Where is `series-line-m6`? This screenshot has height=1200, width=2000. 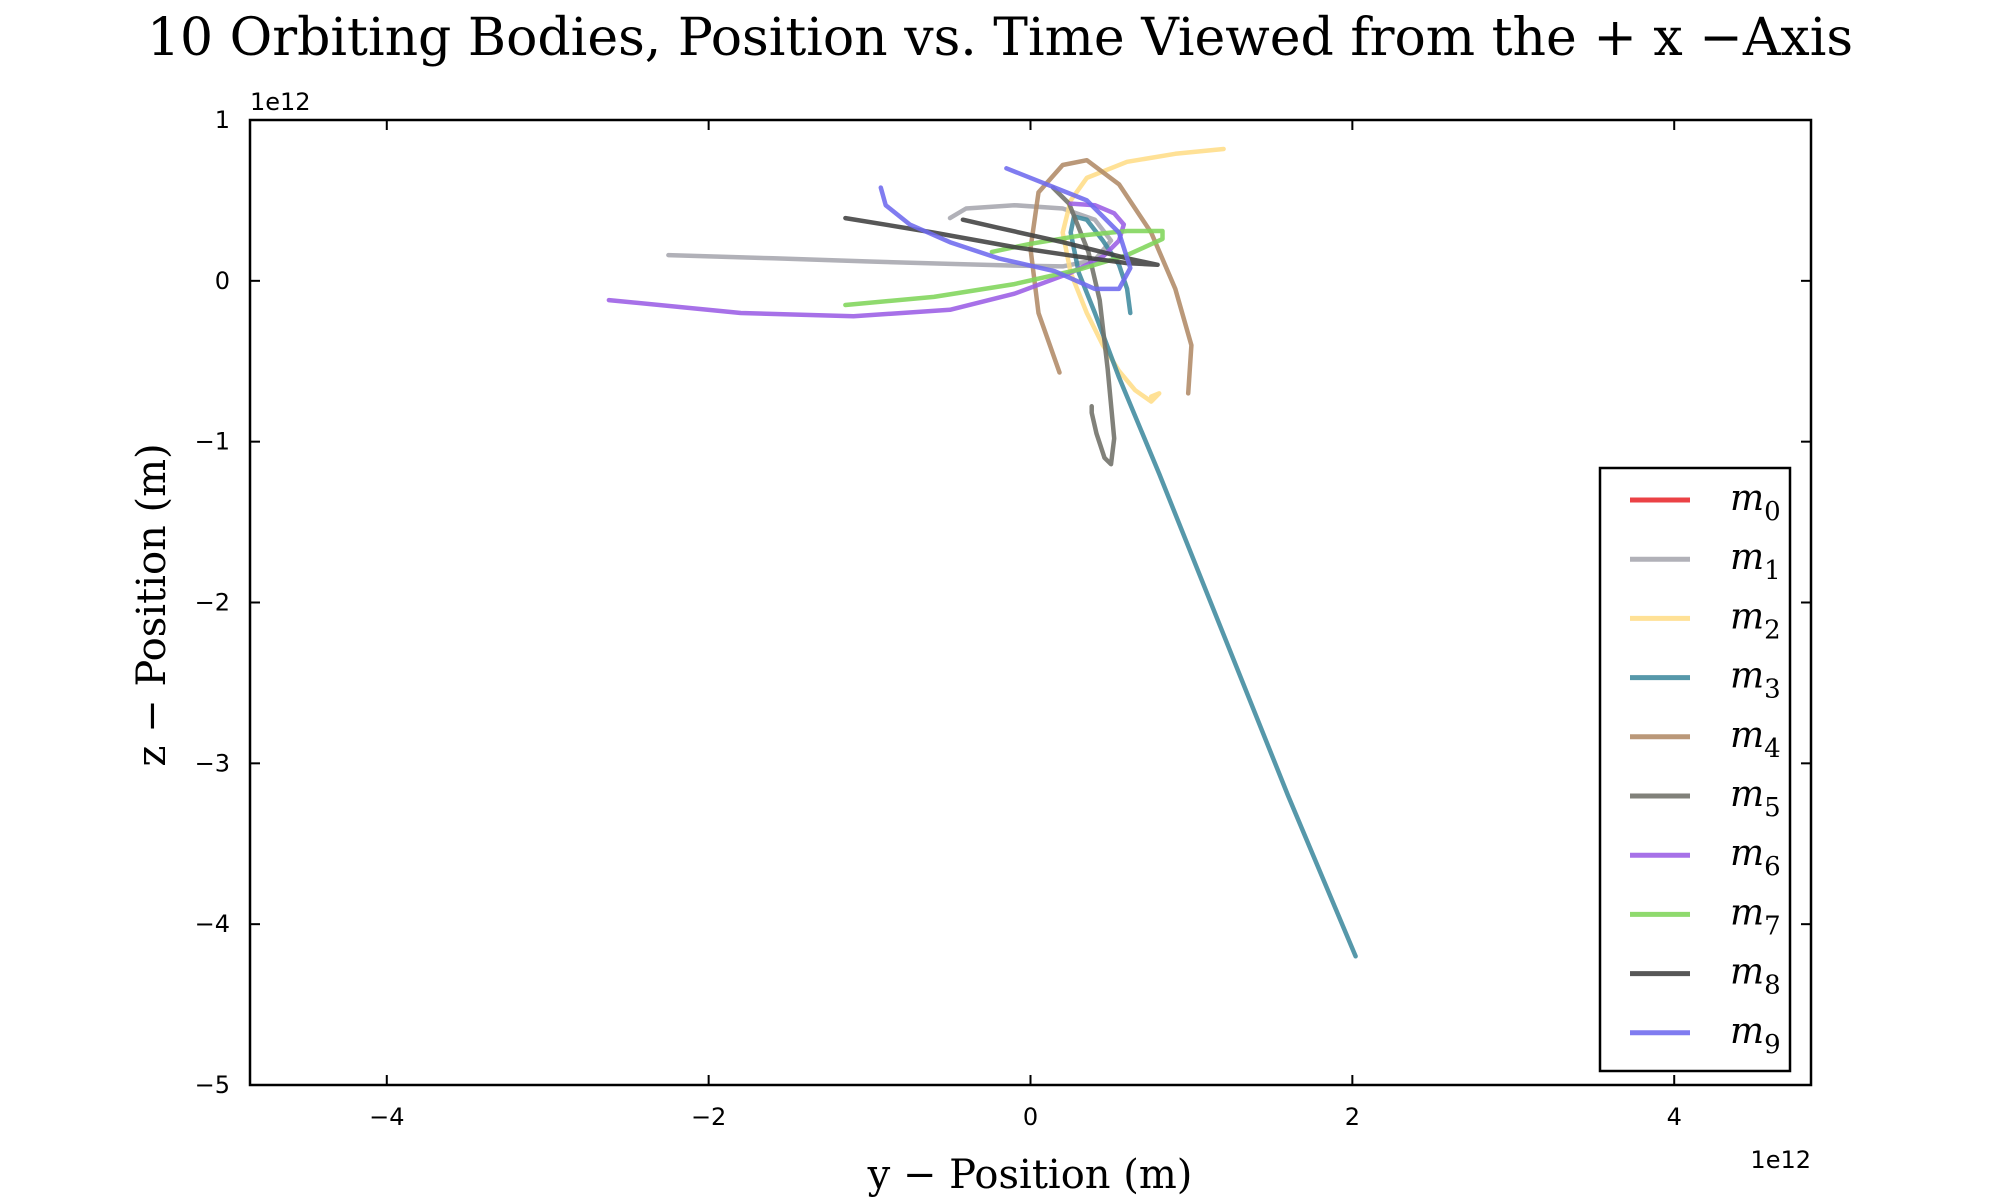
series-line-m6 is located at coordinates (866, 260).